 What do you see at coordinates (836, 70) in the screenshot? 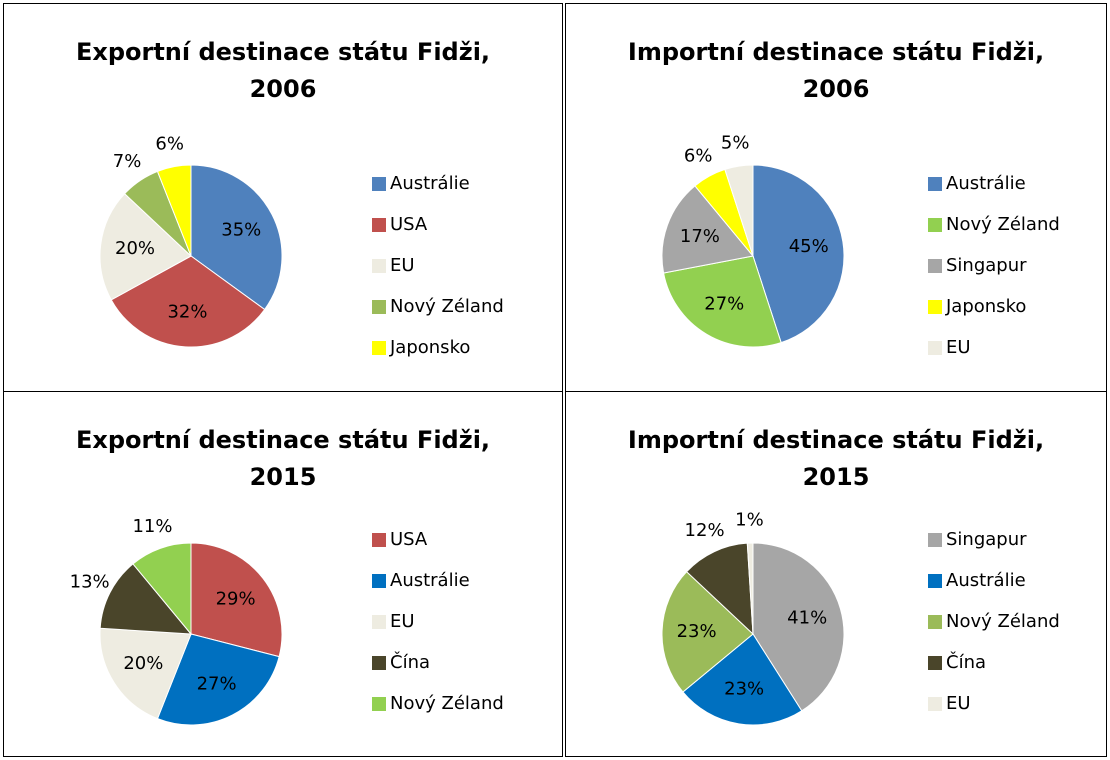
I see `chart-title: Importní destinace státu Fidži, 2006` at bounding box center [836, 70].